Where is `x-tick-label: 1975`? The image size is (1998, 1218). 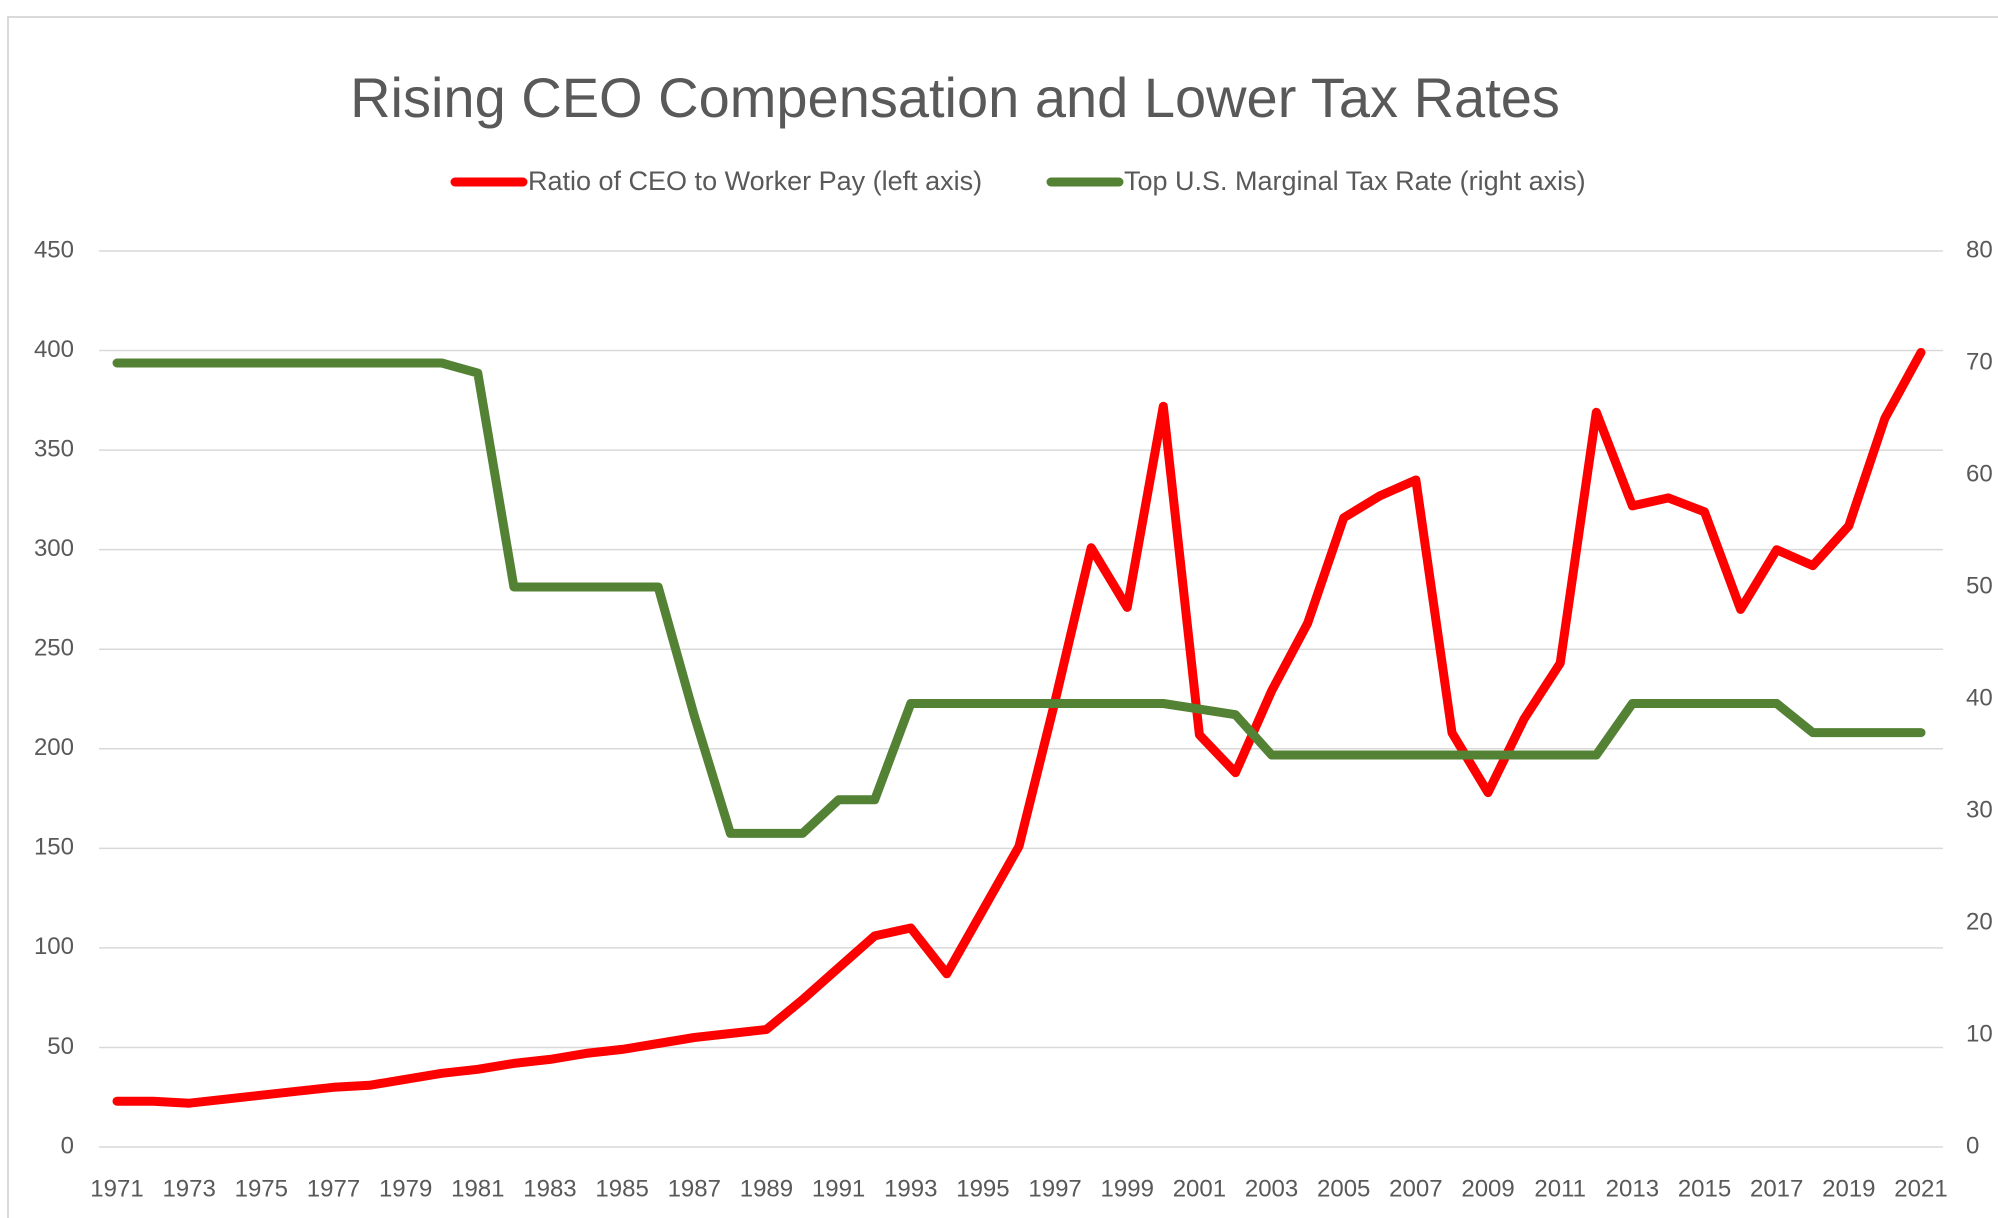
x-tick-label: 1975 is located at coordinates (261, 1188).